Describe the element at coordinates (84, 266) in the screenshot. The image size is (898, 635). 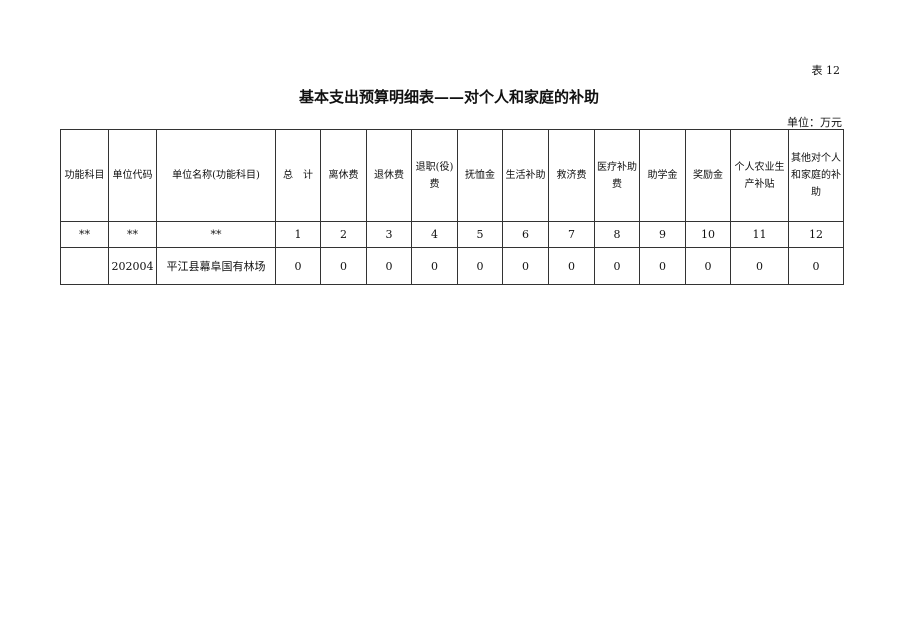
I see `table-row-cell` at that location.